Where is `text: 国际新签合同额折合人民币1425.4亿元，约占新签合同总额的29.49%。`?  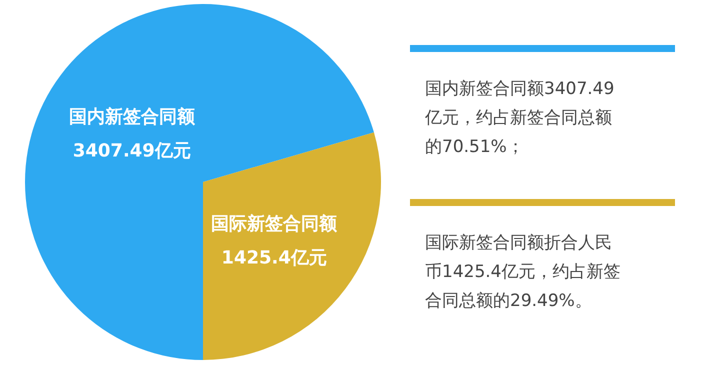
text: 国际新签合同额折合人民币1425.4亿元，约占新签合同总额的29.49%。 is located at coordinates (523, 272).